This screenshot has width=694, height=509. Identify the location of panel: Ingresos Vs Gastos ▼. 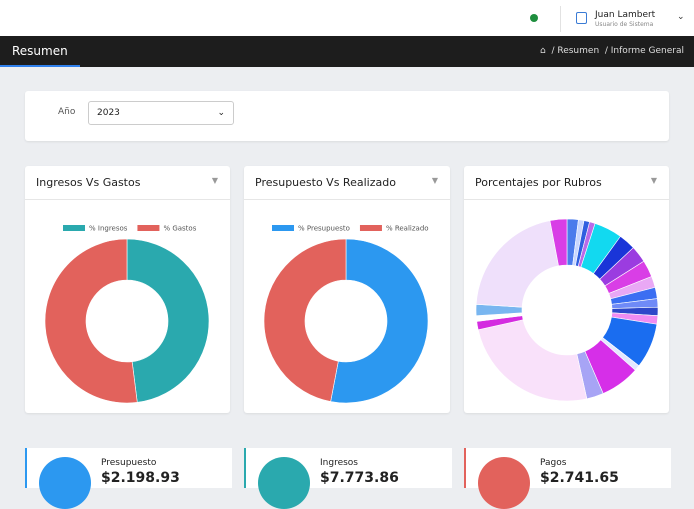
(127, 289).